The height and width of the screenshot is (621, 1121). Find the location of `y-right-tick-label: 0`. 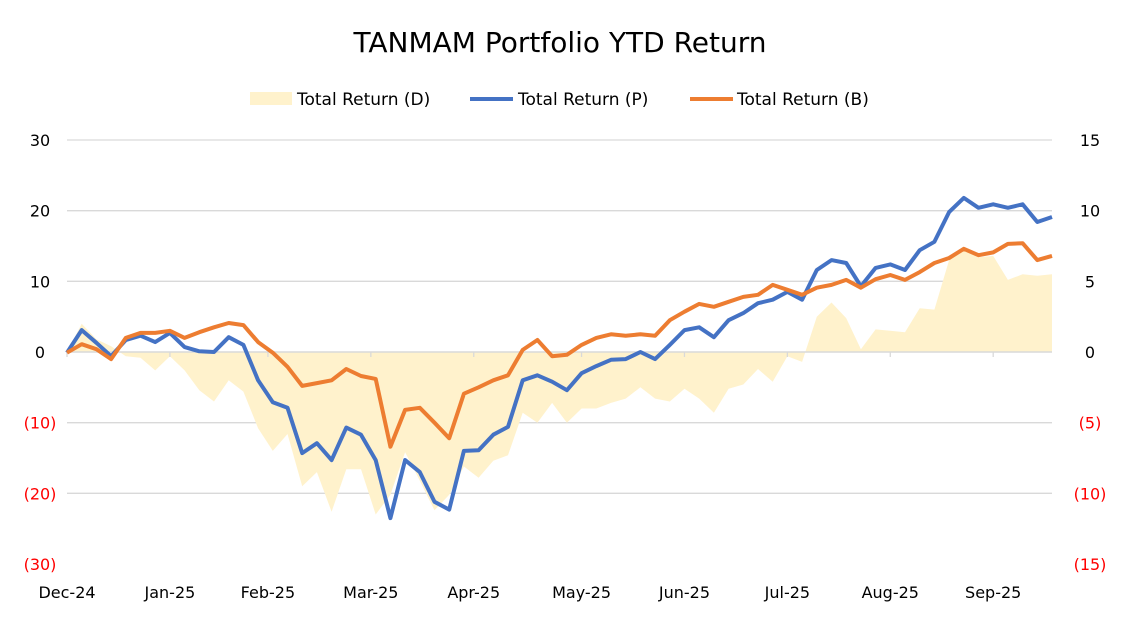

y-right-tick-label: 0 is located at coordinates (1090, 352).